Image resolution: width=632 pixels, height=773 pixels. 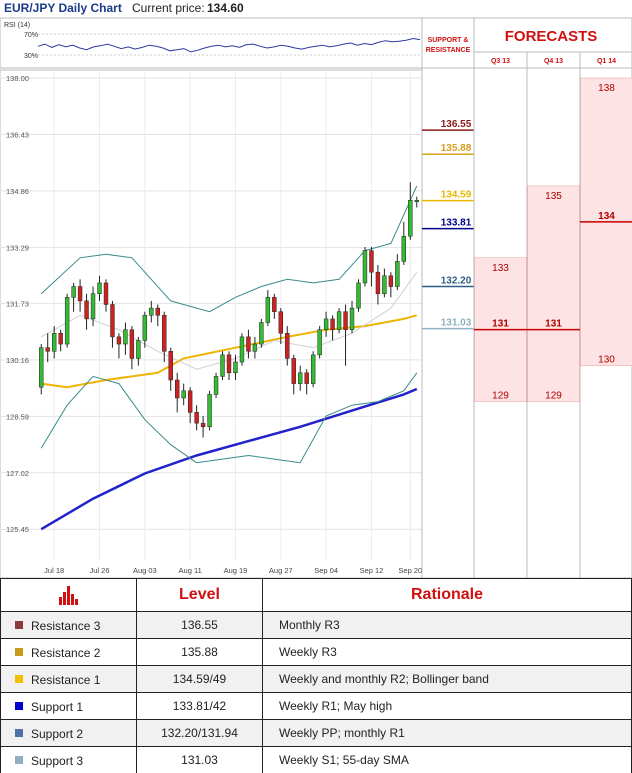 I want to click on sr-level-label: 134.59, so click(x=456, y=195).